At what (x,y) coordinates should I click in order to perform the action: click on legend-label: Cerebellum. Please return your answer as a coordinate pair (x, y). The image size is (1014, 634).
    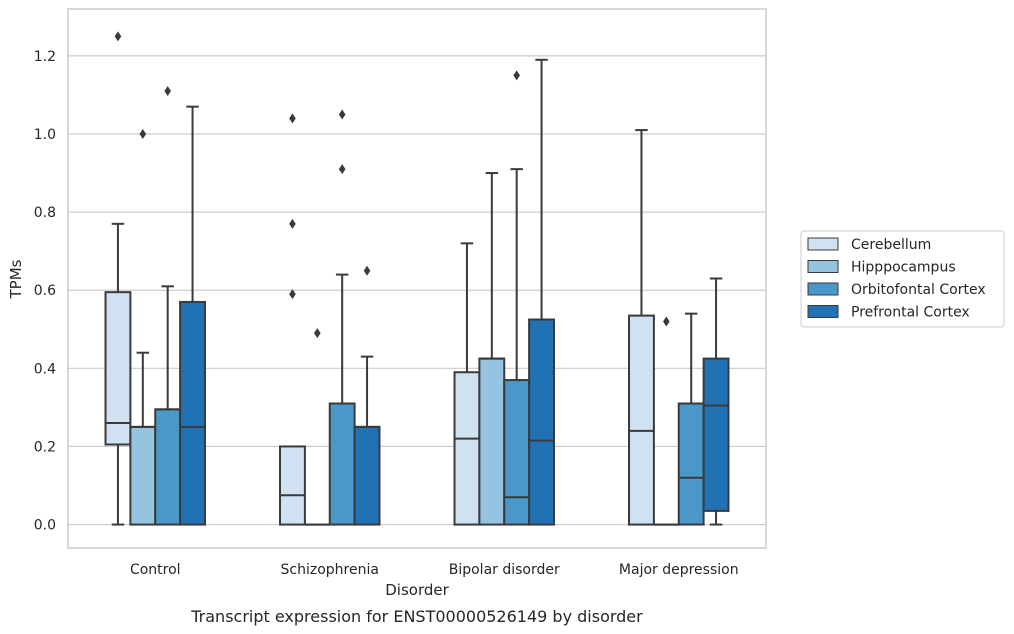
    Looking at the image, I should click on (891, 245).